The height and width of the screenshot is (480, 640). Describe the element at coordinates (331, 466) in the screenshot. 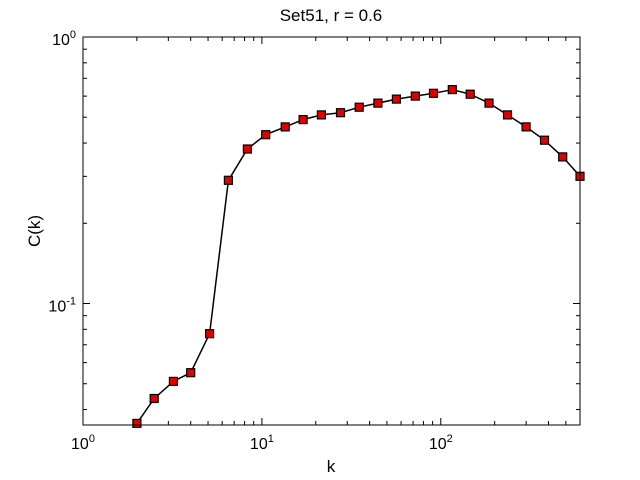

I see `x-axis-label: k` at that location.